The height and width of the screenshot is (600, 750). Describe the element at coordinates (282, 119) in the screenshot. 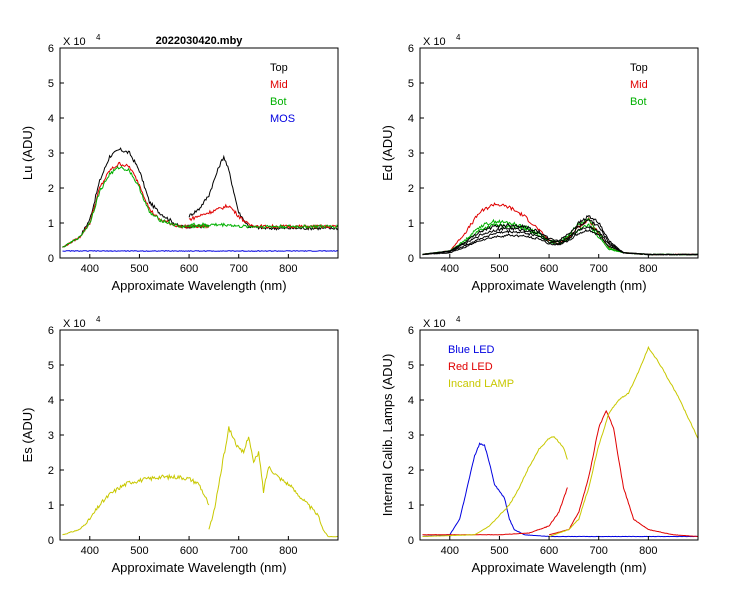

I see `legend-entry: MOS` at that location.